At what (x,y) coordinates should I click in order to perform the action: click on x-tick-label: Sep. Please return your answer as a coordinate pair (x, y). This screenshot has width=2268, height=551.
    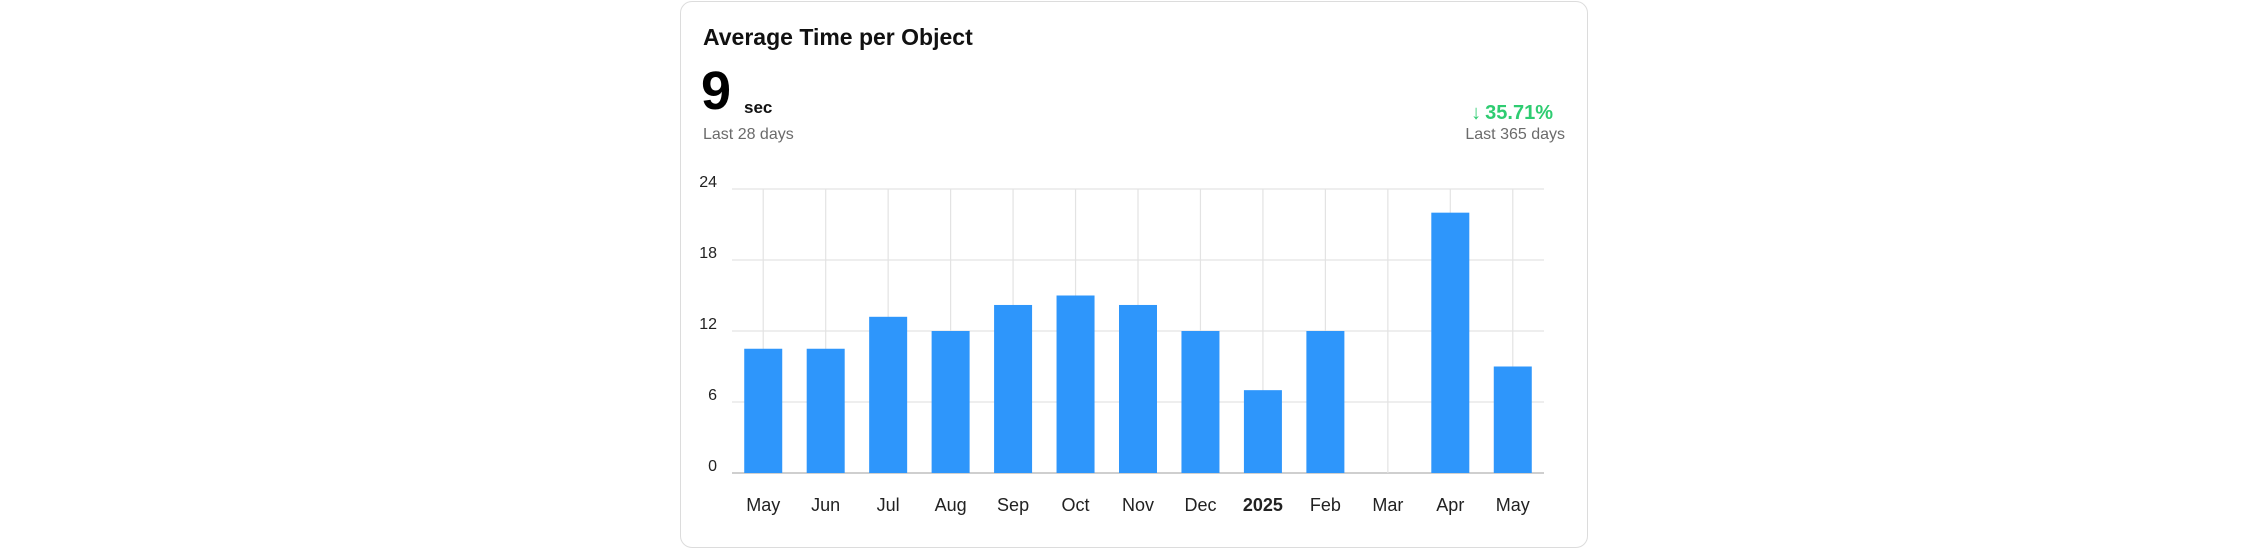
    Looking at the image, I should click on (1013, 505).